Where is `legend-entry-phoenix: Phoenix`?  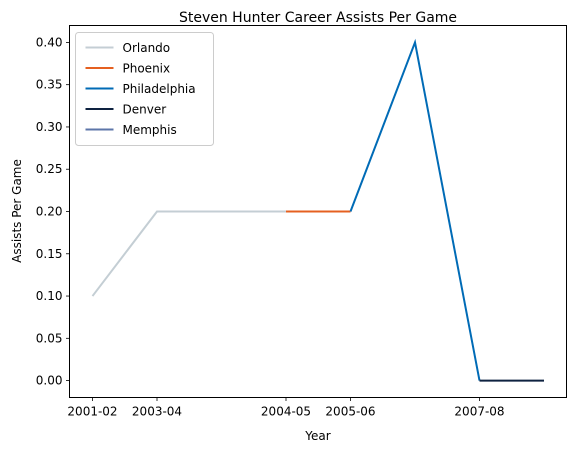 legend-entry-phoenix: Phoenix is located at coordinates (128, 69).